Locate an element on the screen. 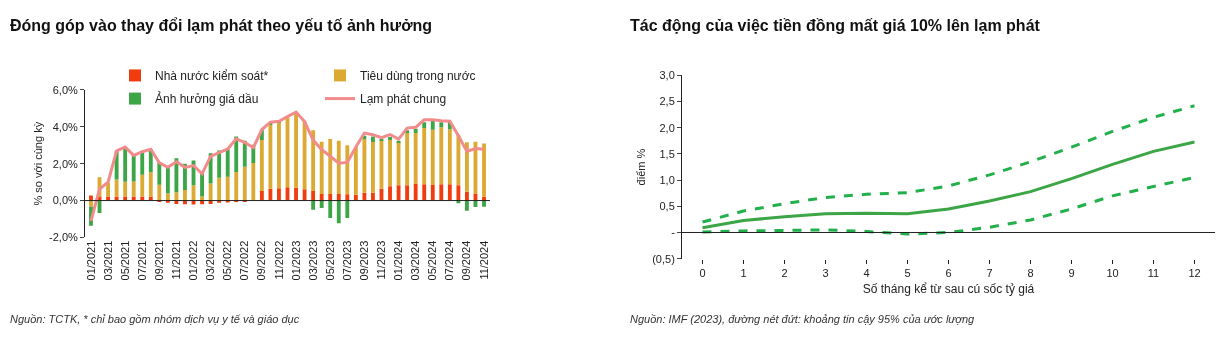 Image resolution: width=1230 pixels, height=337 pixels. x-tick-label: 12 is located at coordinates (1194, 272).